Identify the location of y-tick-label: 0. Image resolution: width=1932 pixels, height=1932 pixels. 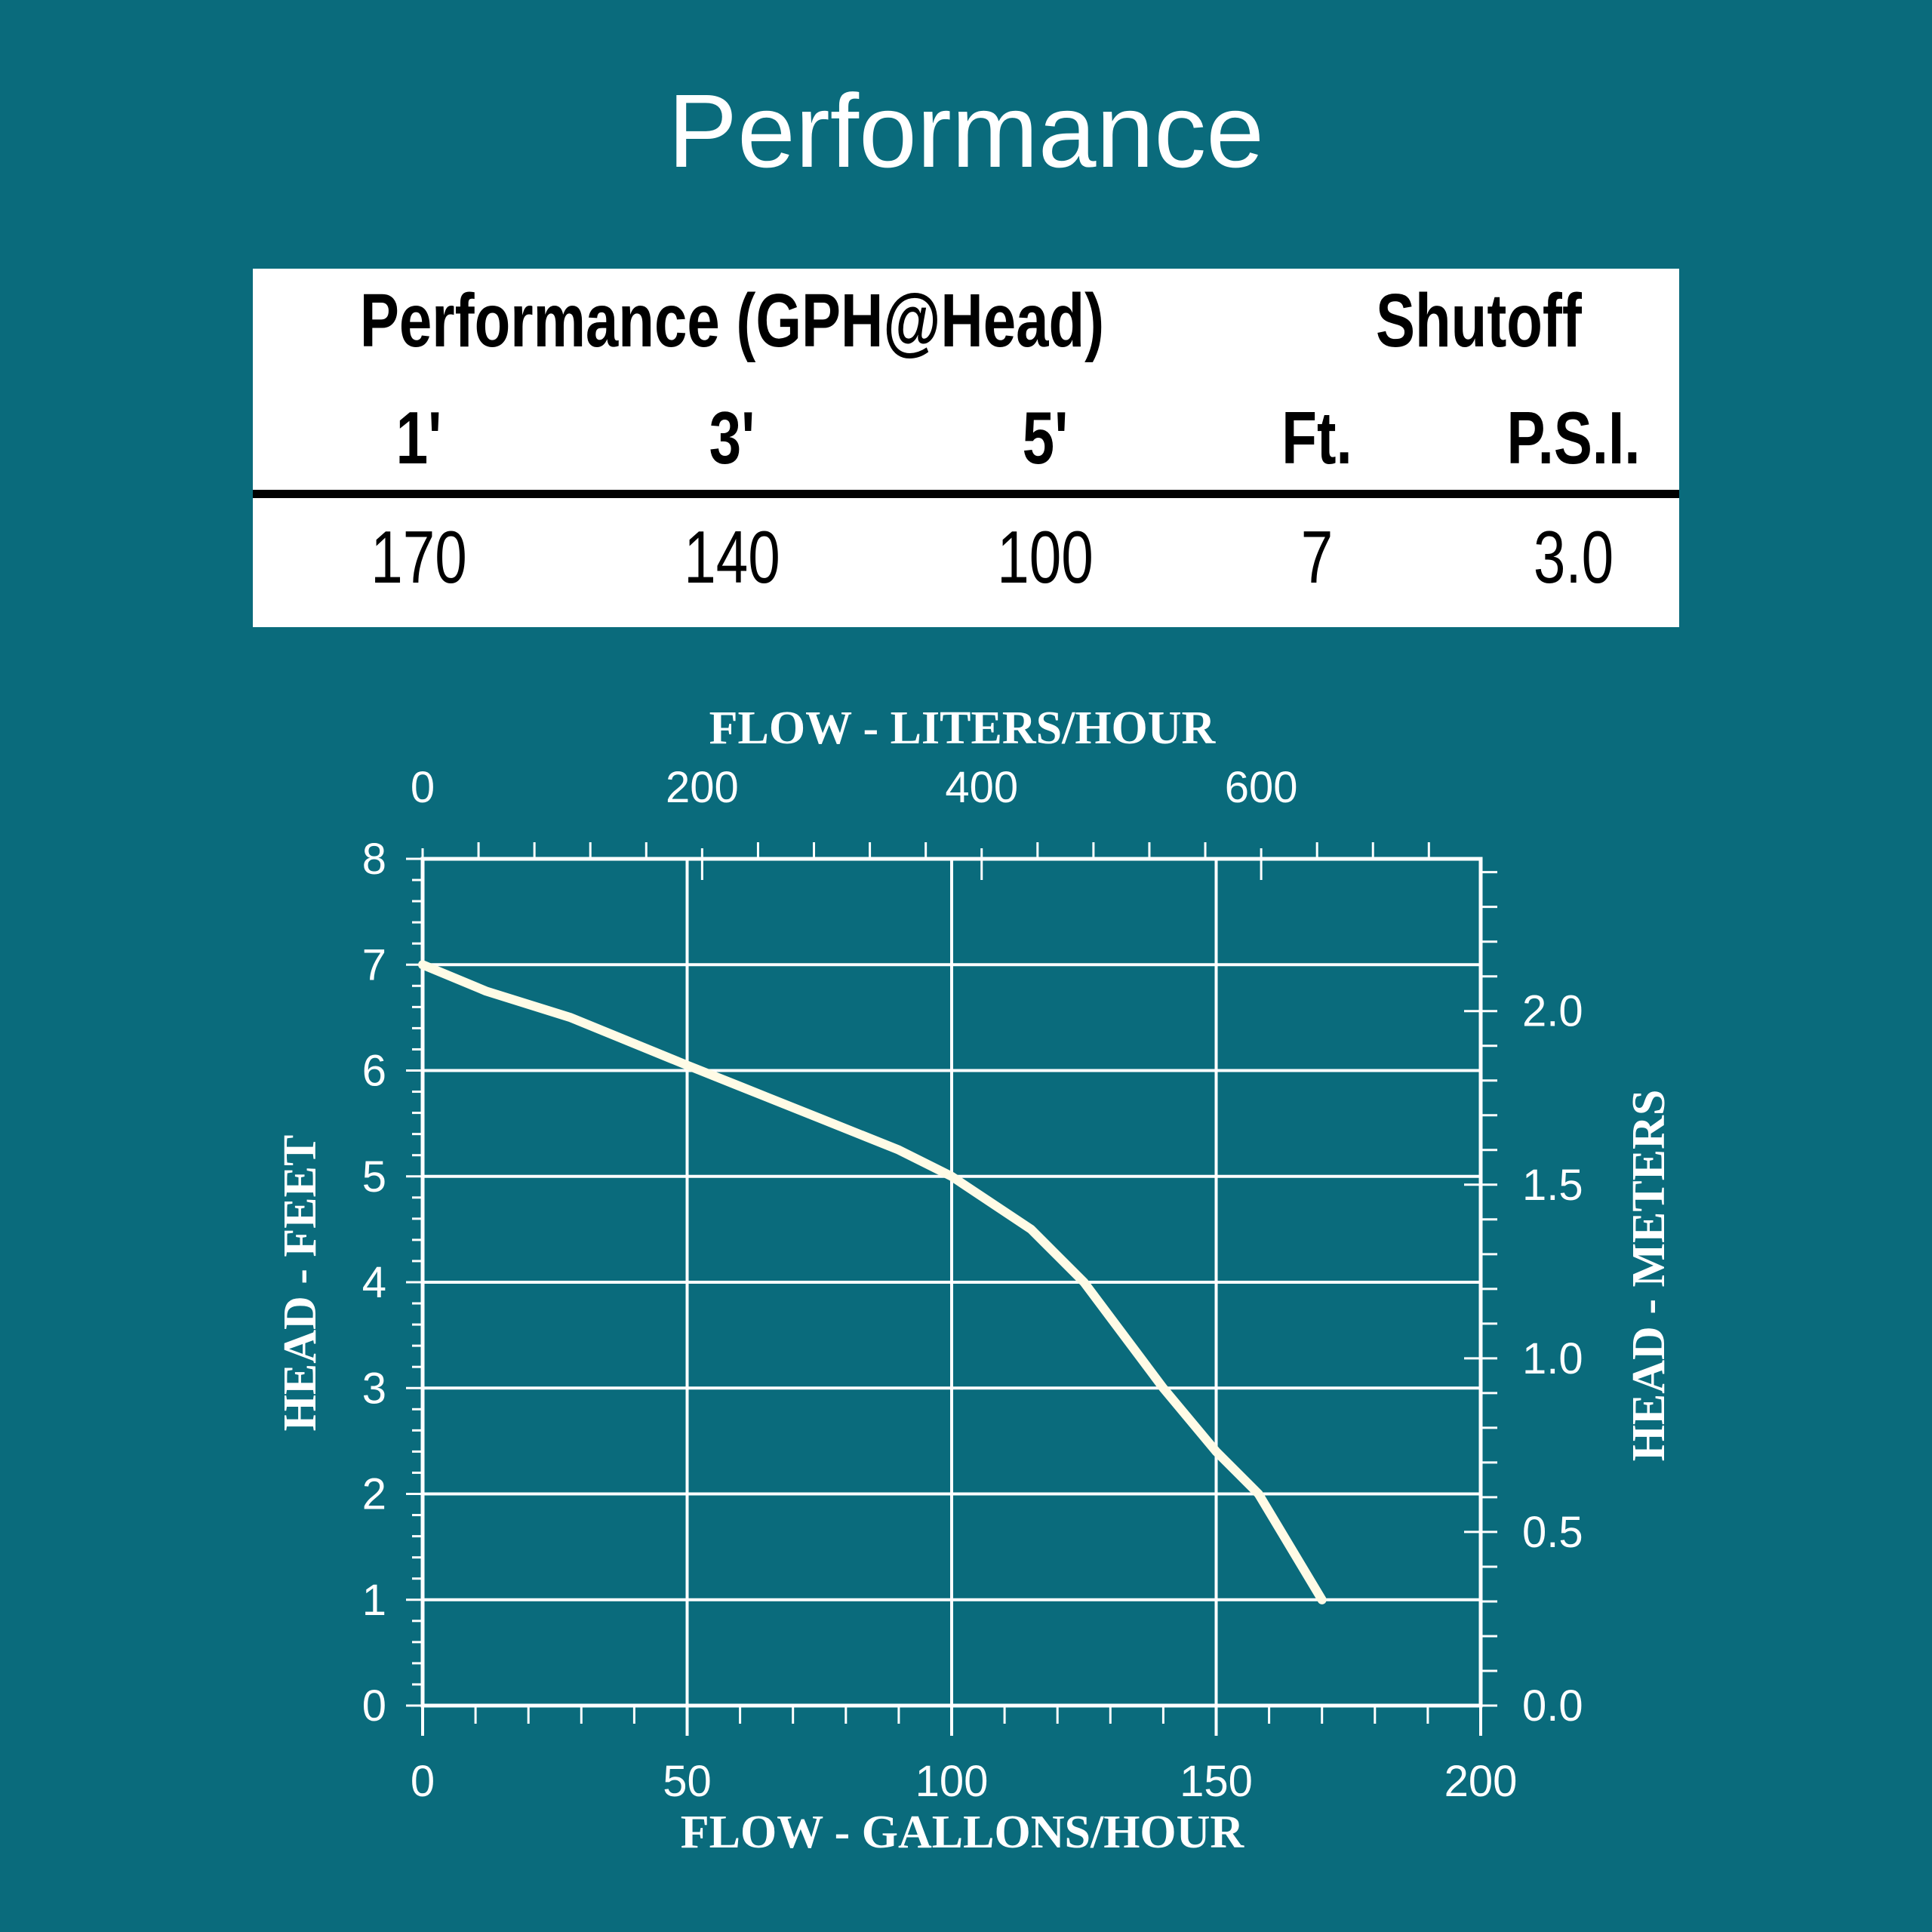
(374, 1705).